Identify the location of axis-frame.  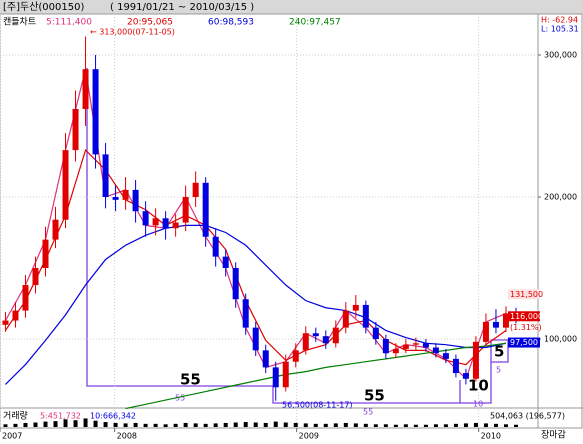
(560, 221).